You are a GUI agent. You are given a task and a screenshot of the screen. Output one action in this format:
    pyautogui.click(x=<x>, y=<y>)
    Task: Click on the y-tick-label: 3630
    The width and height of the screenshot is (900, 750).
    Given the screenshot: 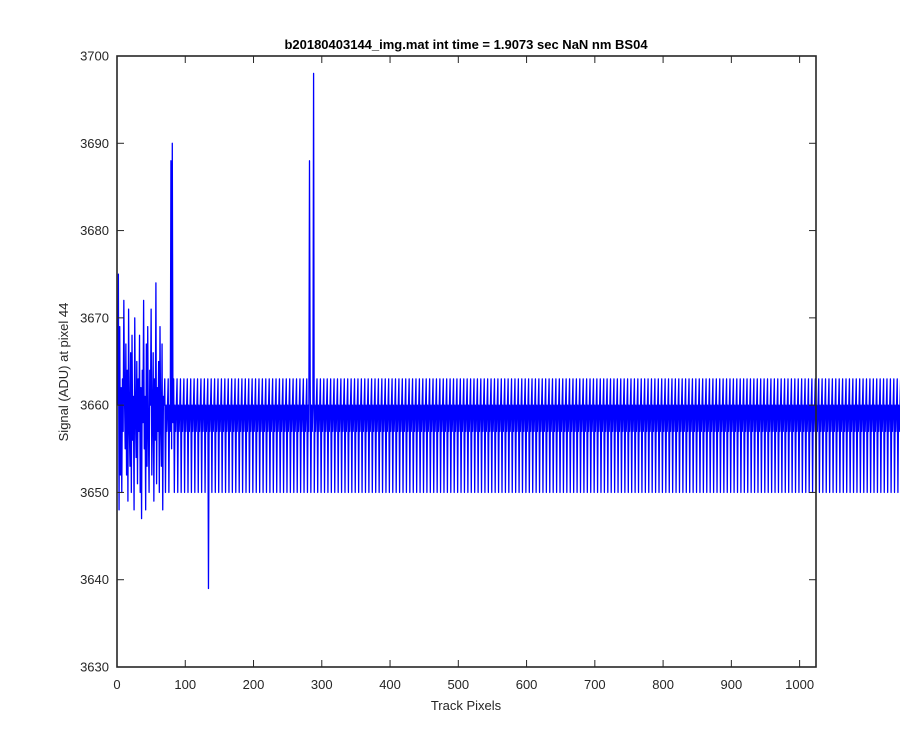 What is the action you would take?
    pyautogui.click(x=94, y=667)
    